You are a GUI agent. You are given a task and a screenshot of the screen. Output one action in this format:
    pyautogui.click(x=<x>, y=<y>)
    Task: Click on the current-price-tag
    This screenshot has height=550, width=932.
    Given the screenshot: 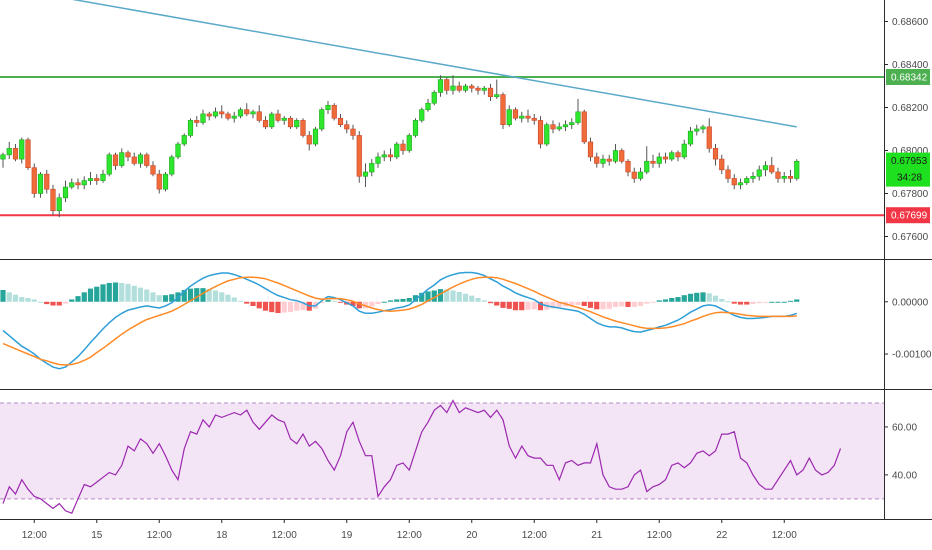 What is the action you would take?
    pyautogui.click(x=908, y=169)
    